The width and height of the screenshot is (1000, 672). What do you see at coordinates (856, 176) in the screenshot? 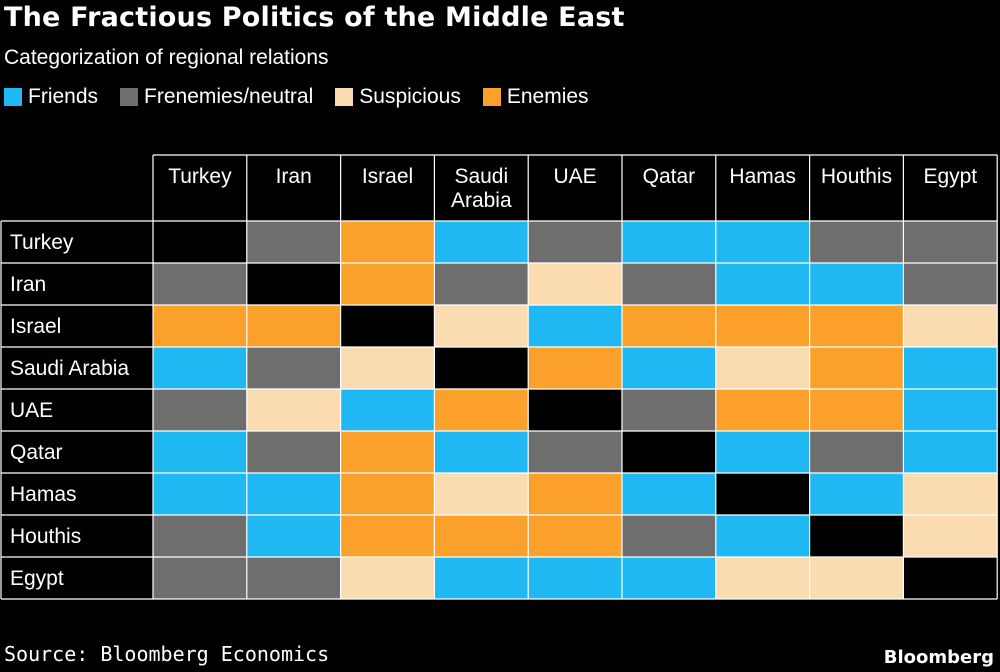
I see `column-header-label: Houthis` at bounding box center [856, 176].